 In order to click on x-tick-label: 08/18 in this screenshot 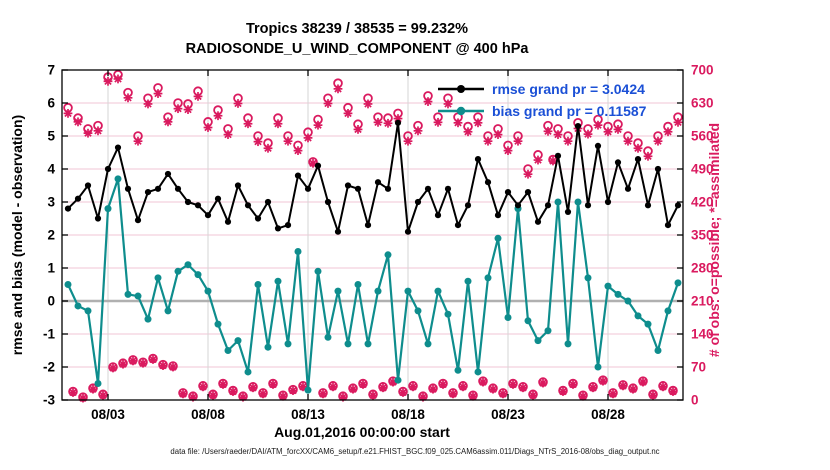, I will do `click(408, 414)`.